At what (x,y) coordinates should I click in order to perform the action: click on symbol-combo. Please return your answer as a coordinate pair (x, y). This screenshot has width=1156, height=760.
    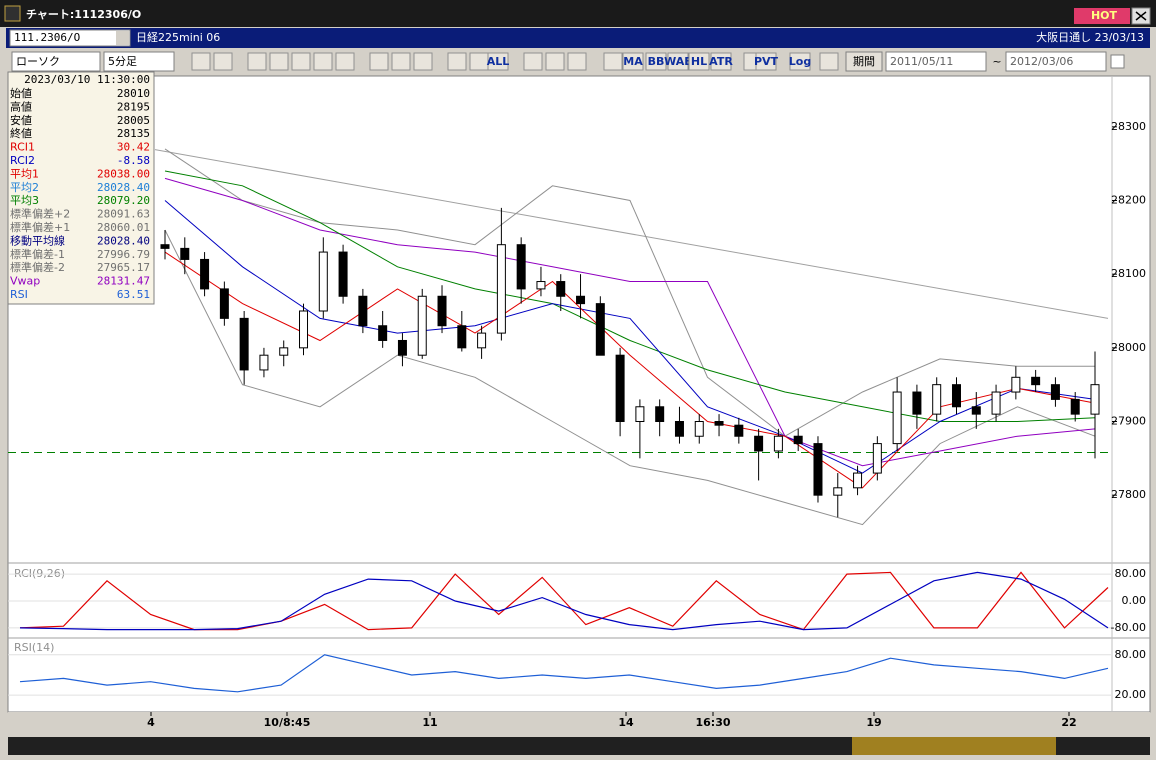
    Looking at the image, I should click on (70, 38).